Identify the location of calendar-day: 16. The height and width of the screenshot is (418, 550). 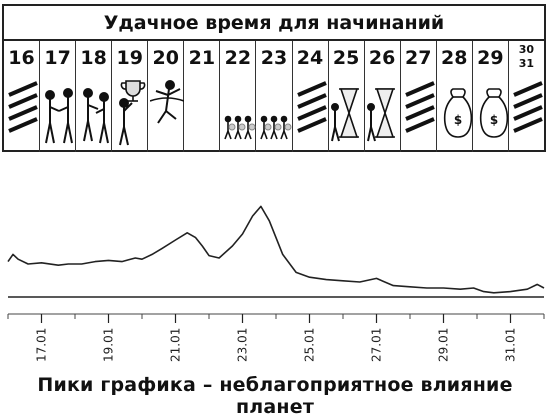
(22, 96).